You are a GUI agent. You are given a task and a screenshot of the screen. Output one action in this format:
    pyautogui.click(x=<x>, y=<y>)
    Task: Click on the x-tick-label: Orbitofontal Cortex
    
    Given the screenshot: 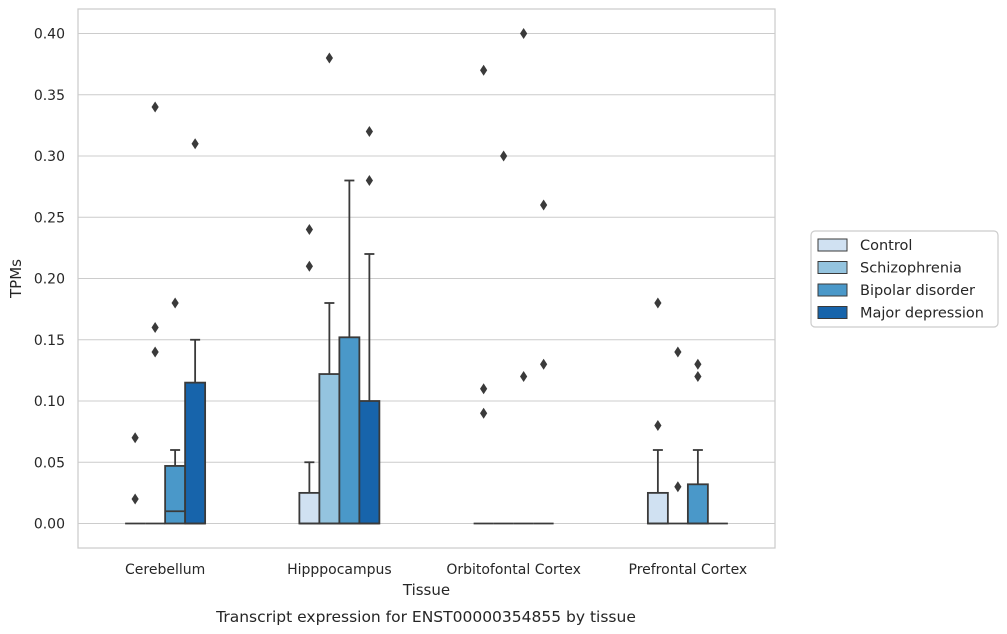 What is the action you would take?
    pyautogui.click(x=513, y=570)
    